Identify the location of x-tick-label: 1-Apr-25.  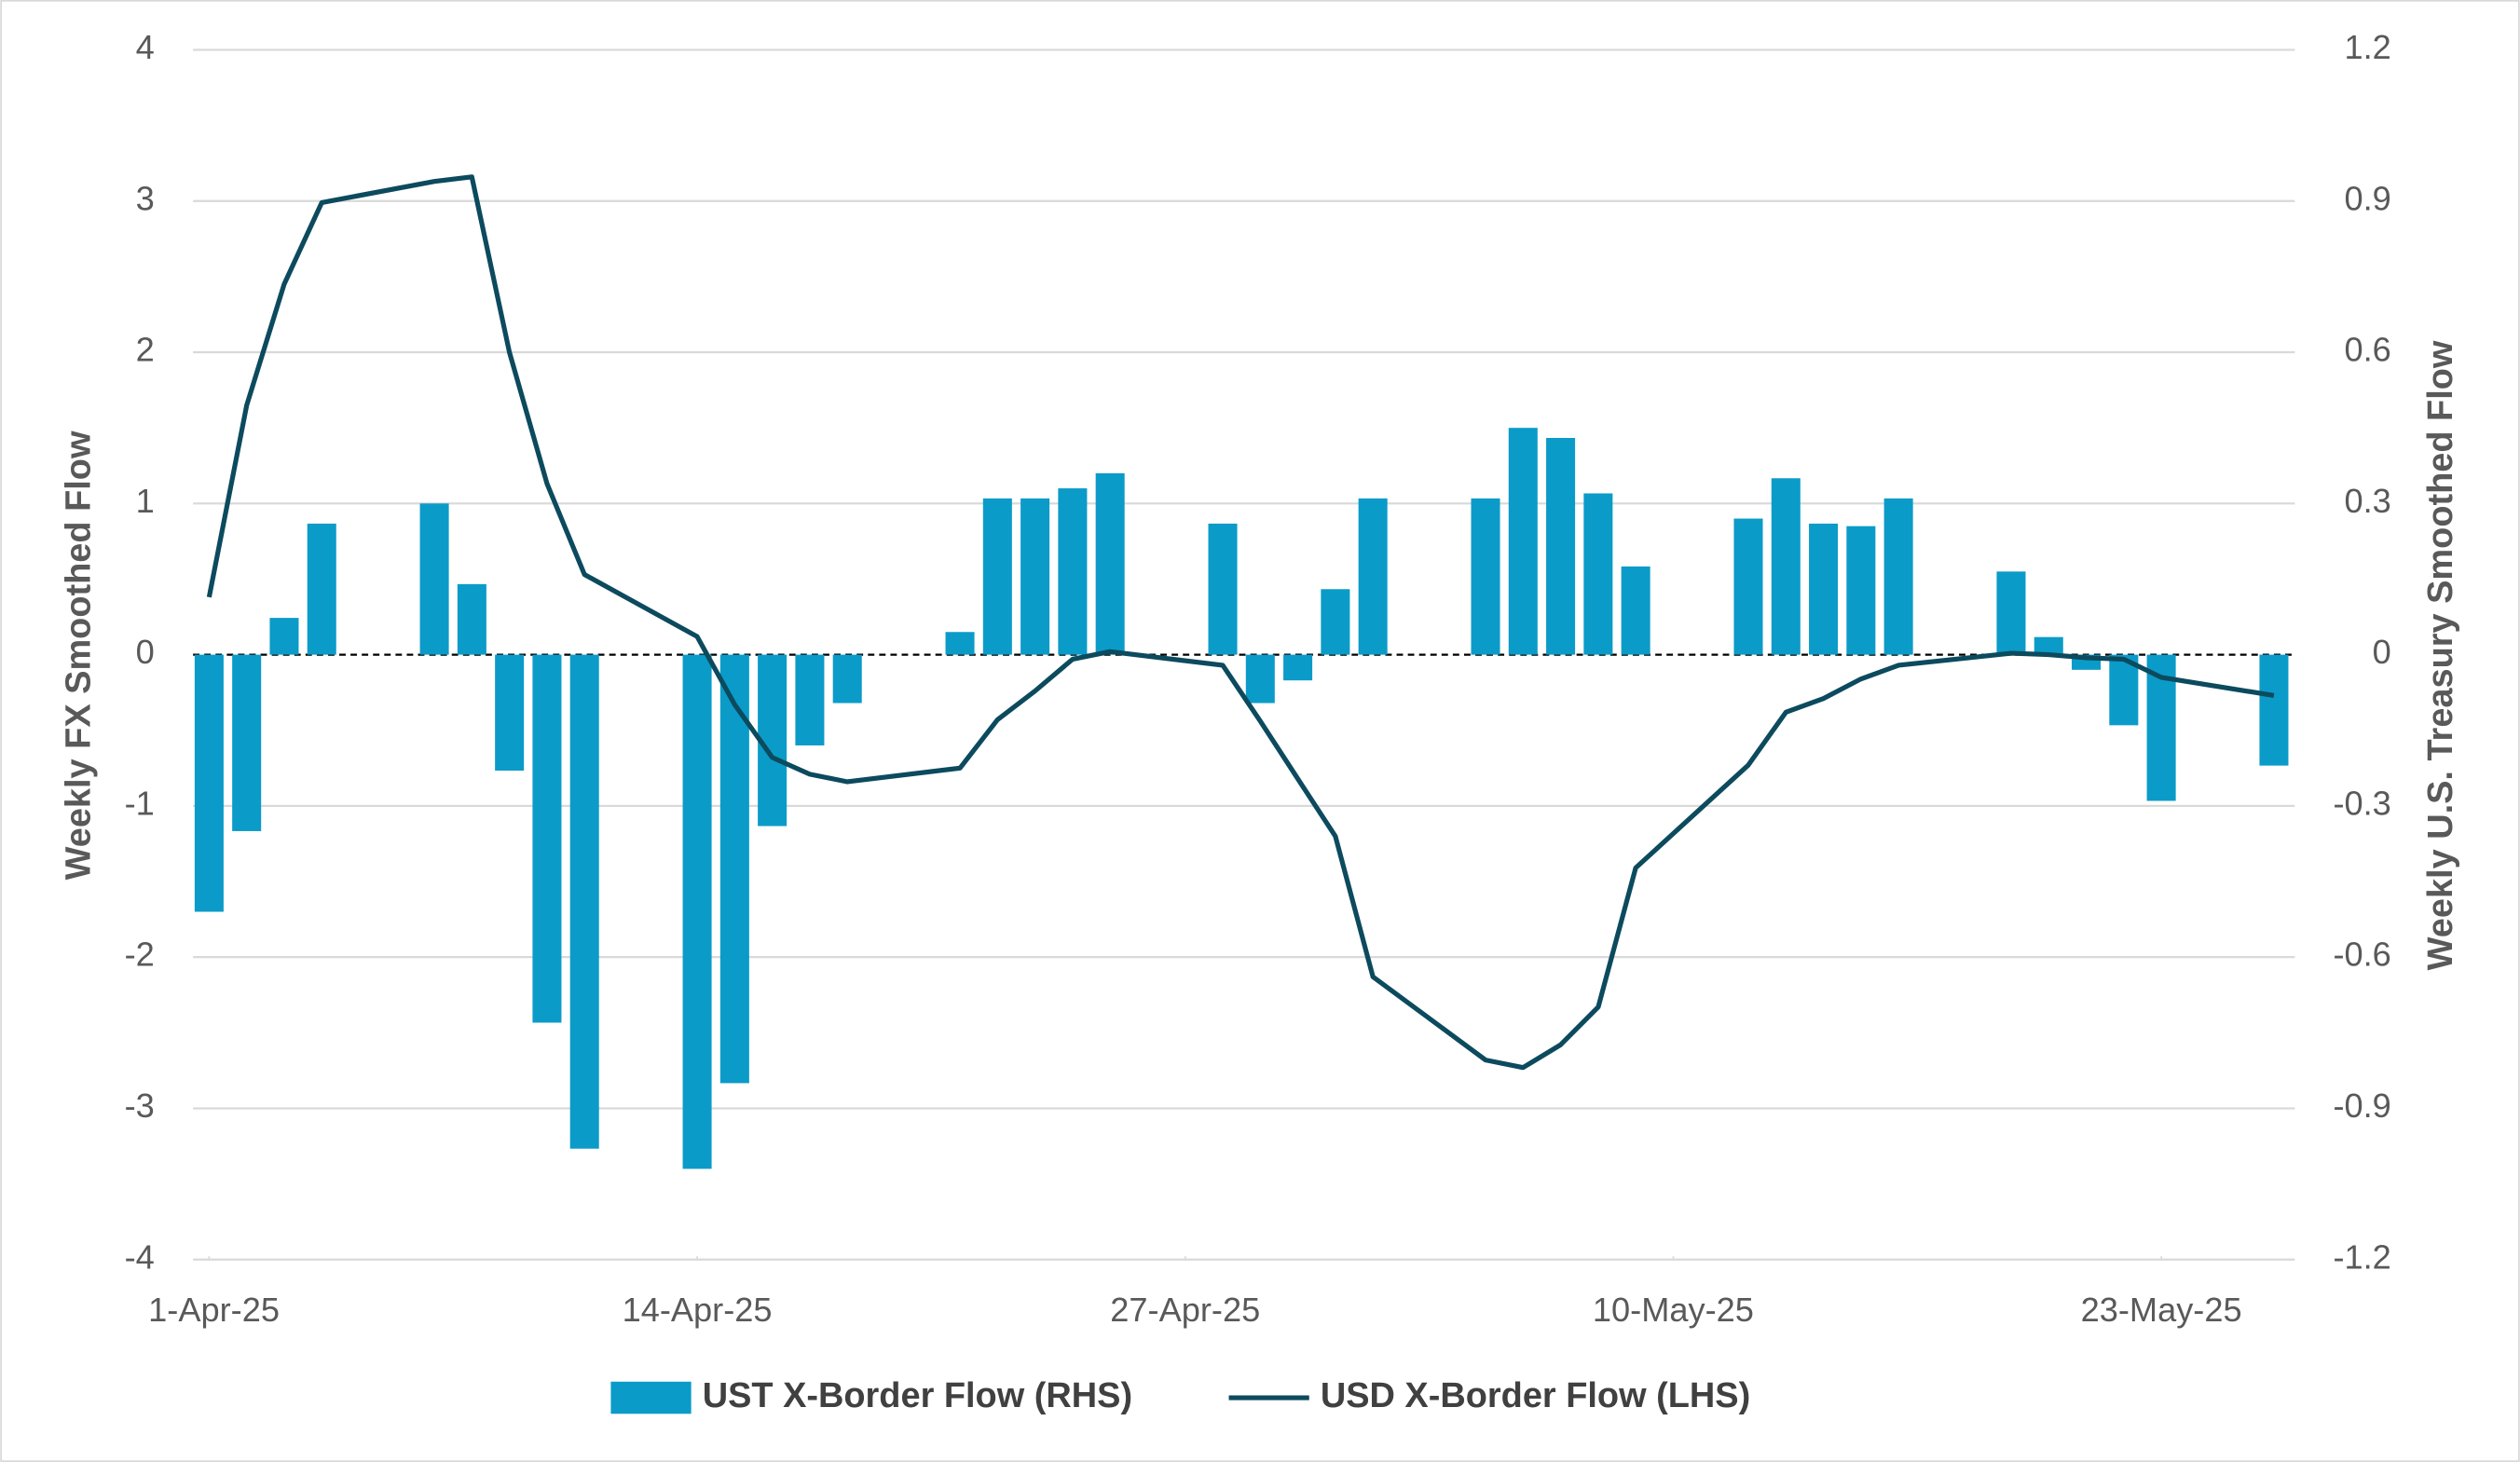
(214, 1310).